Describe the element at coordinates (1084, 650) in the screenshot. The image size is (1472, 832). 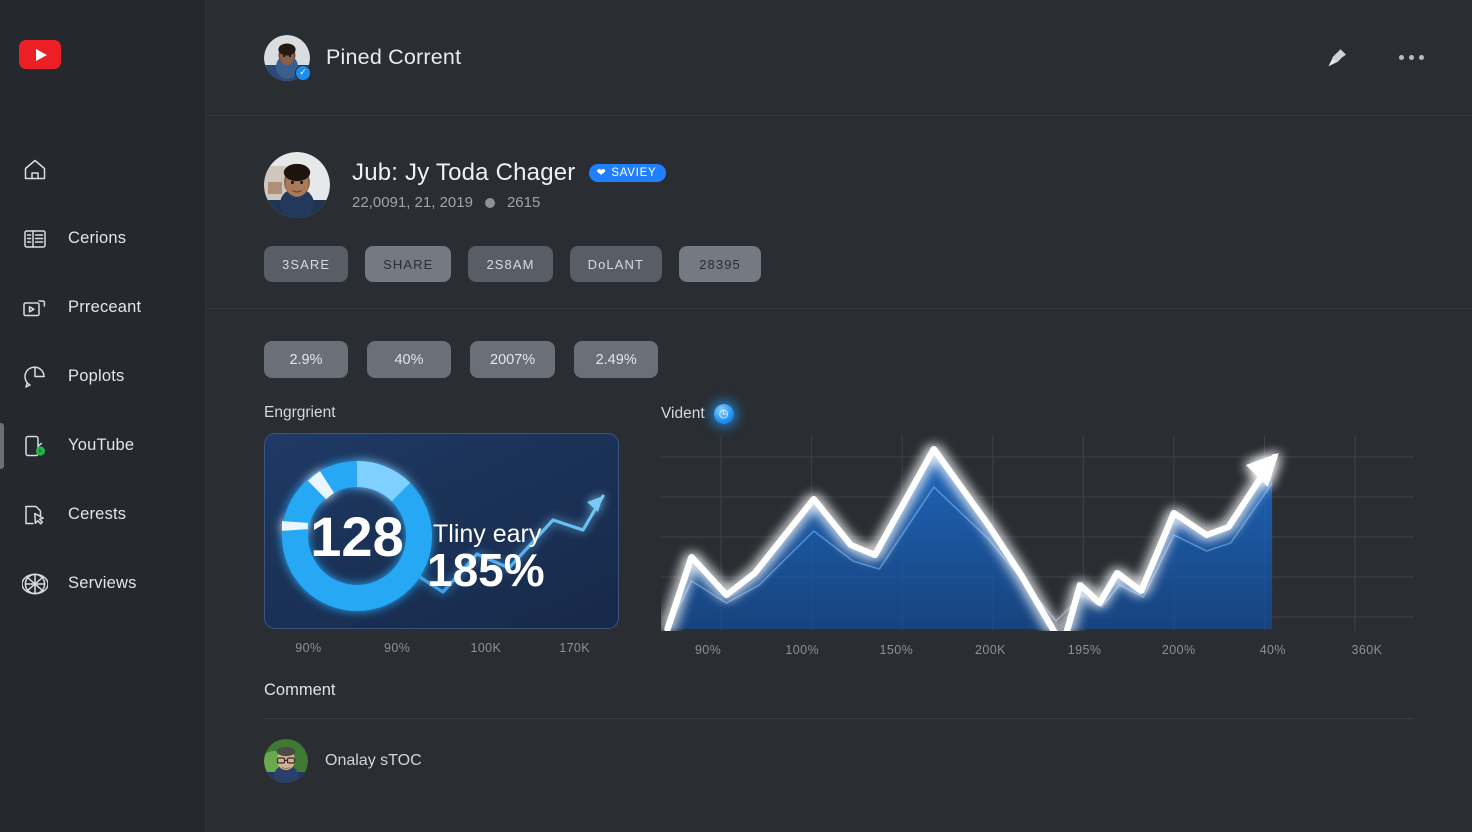
I see `axis-tick-label: 195%` at that location.